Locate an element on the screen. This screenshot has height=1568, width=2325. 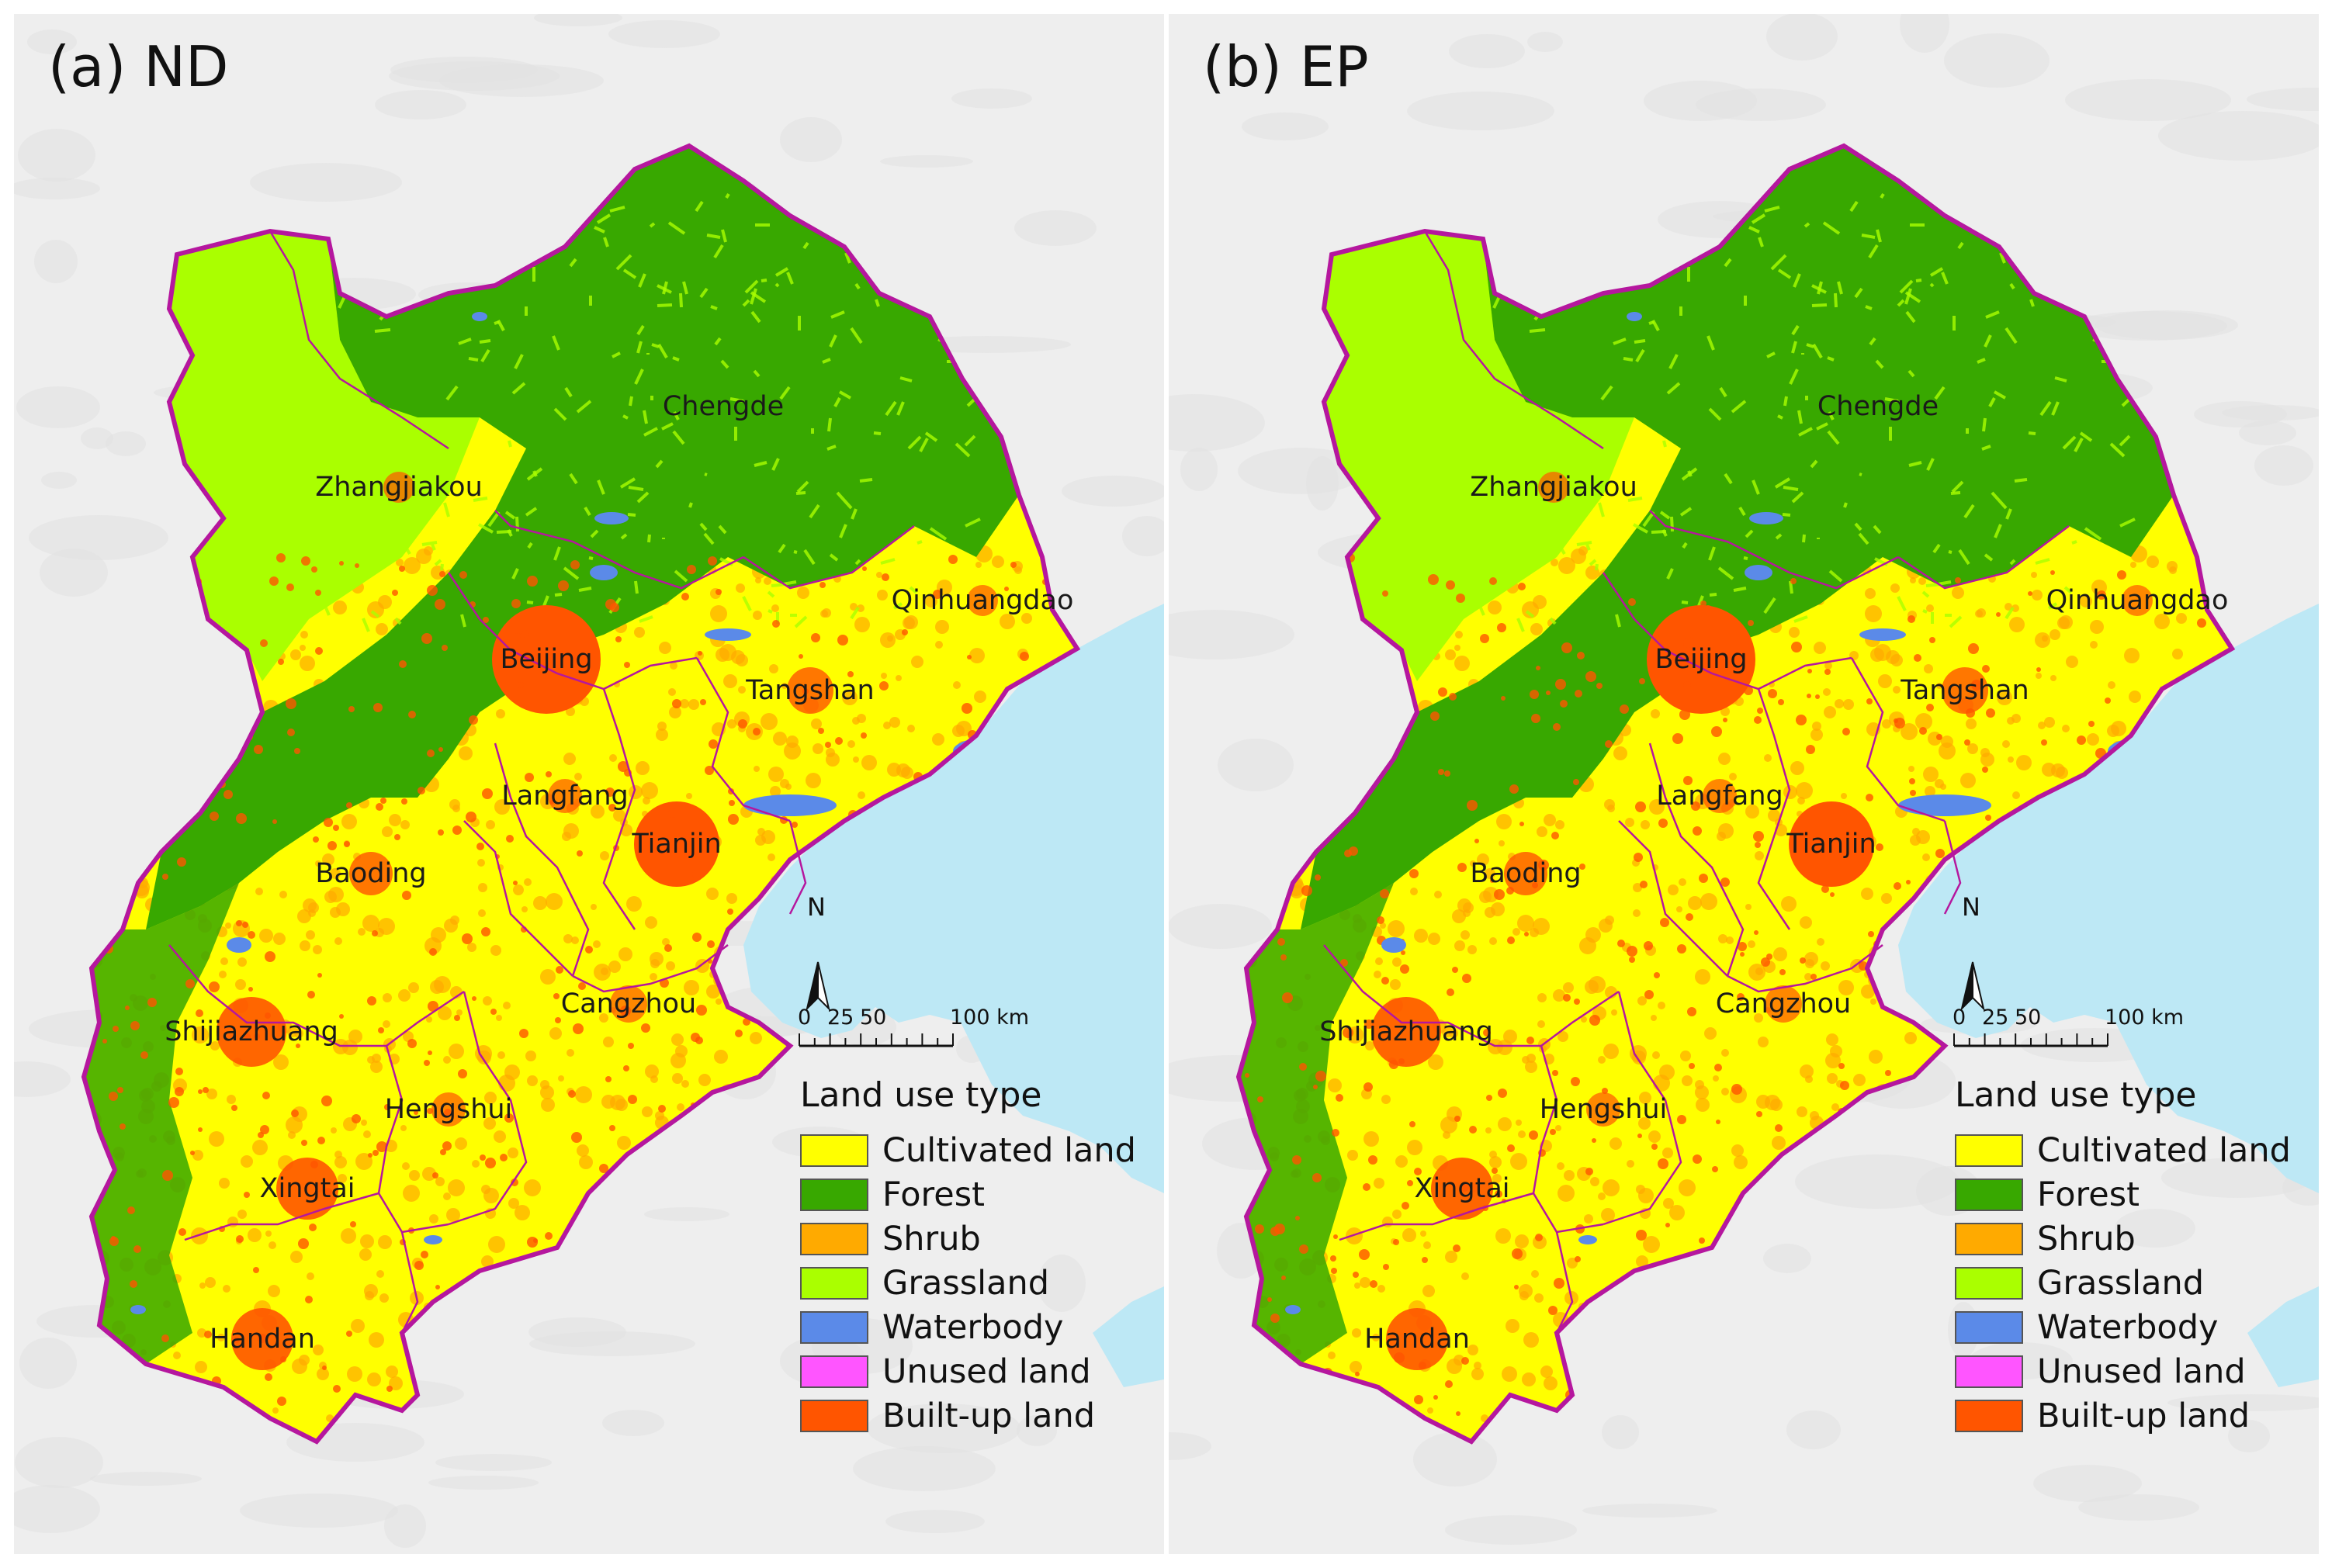
city-label: Hengshui is located at coordinates (1603, 1110).